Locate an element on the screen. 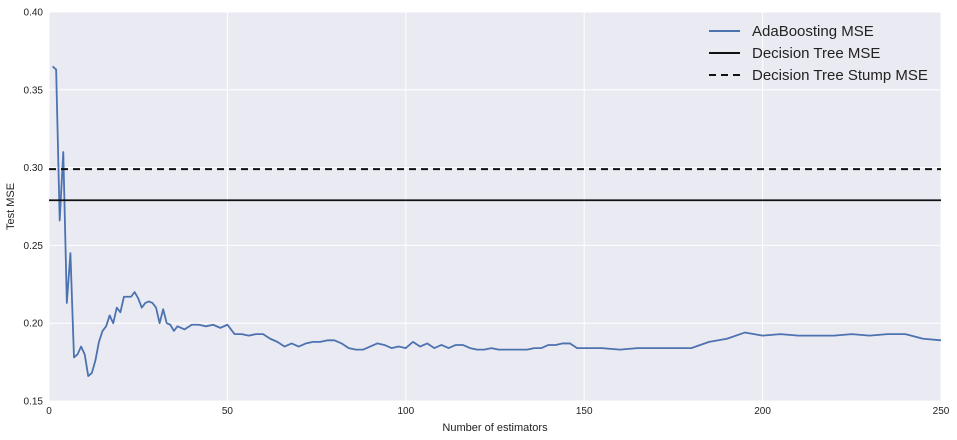 This screenshot has width=957, height=440. legend-label-decision-tree-mse: Decision Tree MSE is located at coordinates (816, 53).